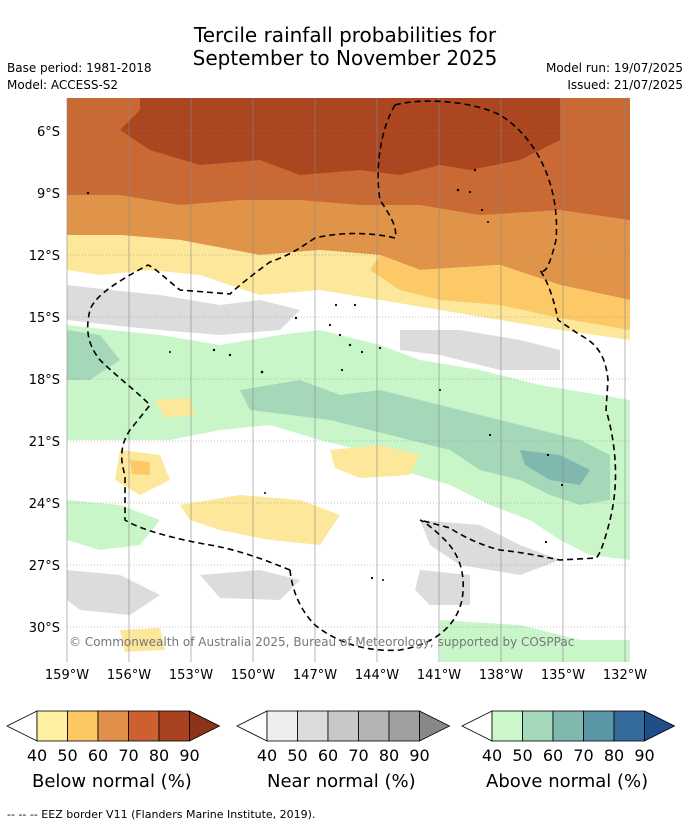 Image resolution: width=690 pixels, height=827 pixels. What do you see at coordinates (44, 256) in the screenshot?
I see `lat-label: 12°S` at bounding box center [44, 256].